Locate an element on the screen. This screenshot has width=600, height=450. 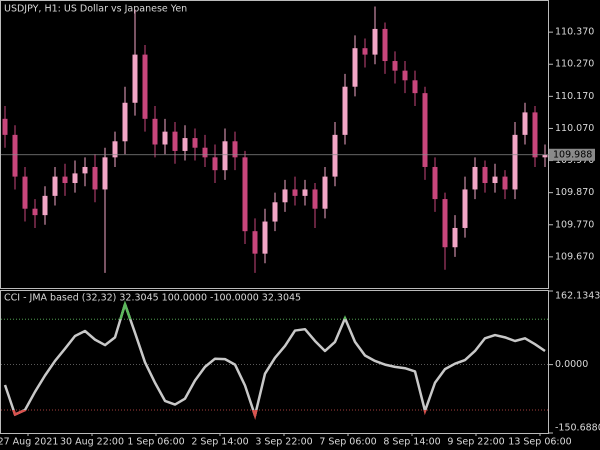
x-tick-label: 8 Sep 14:00 is located at coordinates (411, 442).